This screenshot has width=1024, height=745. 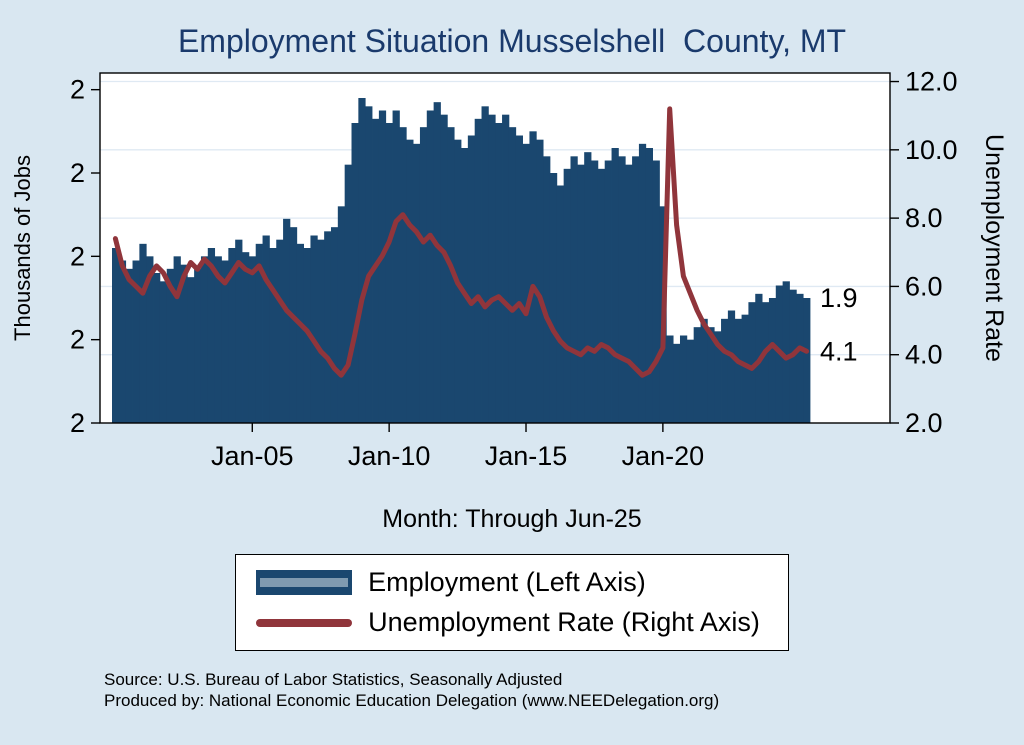 I want to click on employment-end-label: 1.9, so click(x=839, y=298).